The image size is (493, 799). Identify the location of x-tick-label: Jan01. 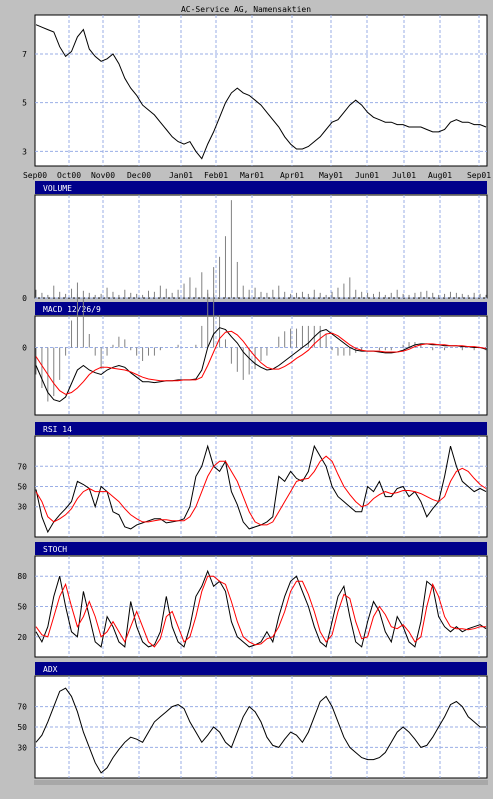
(181, 175).